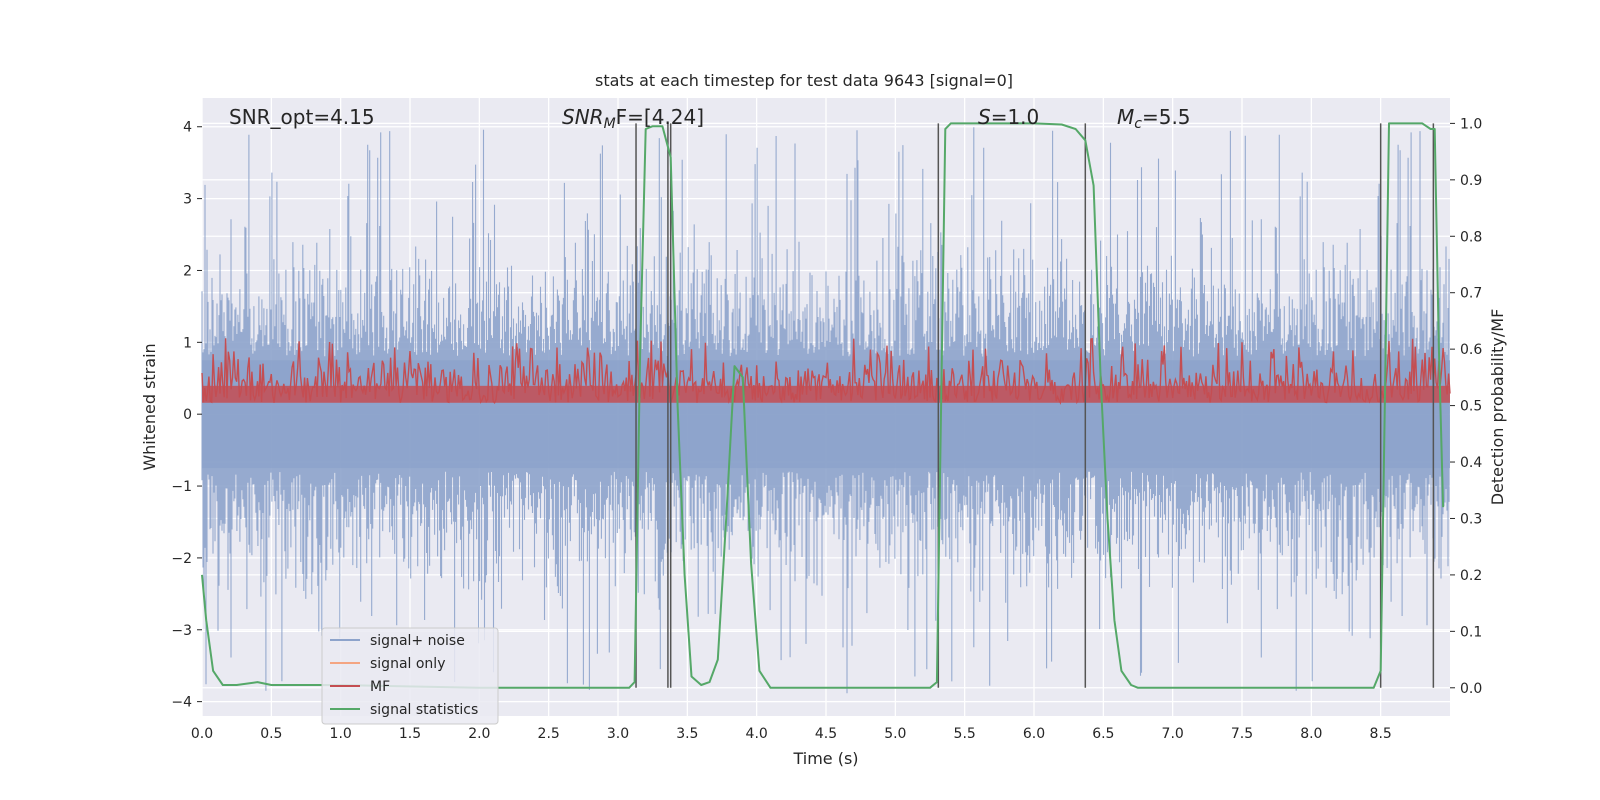  I want to click on legend-label-signal-only: signal only, so click(407, 664).